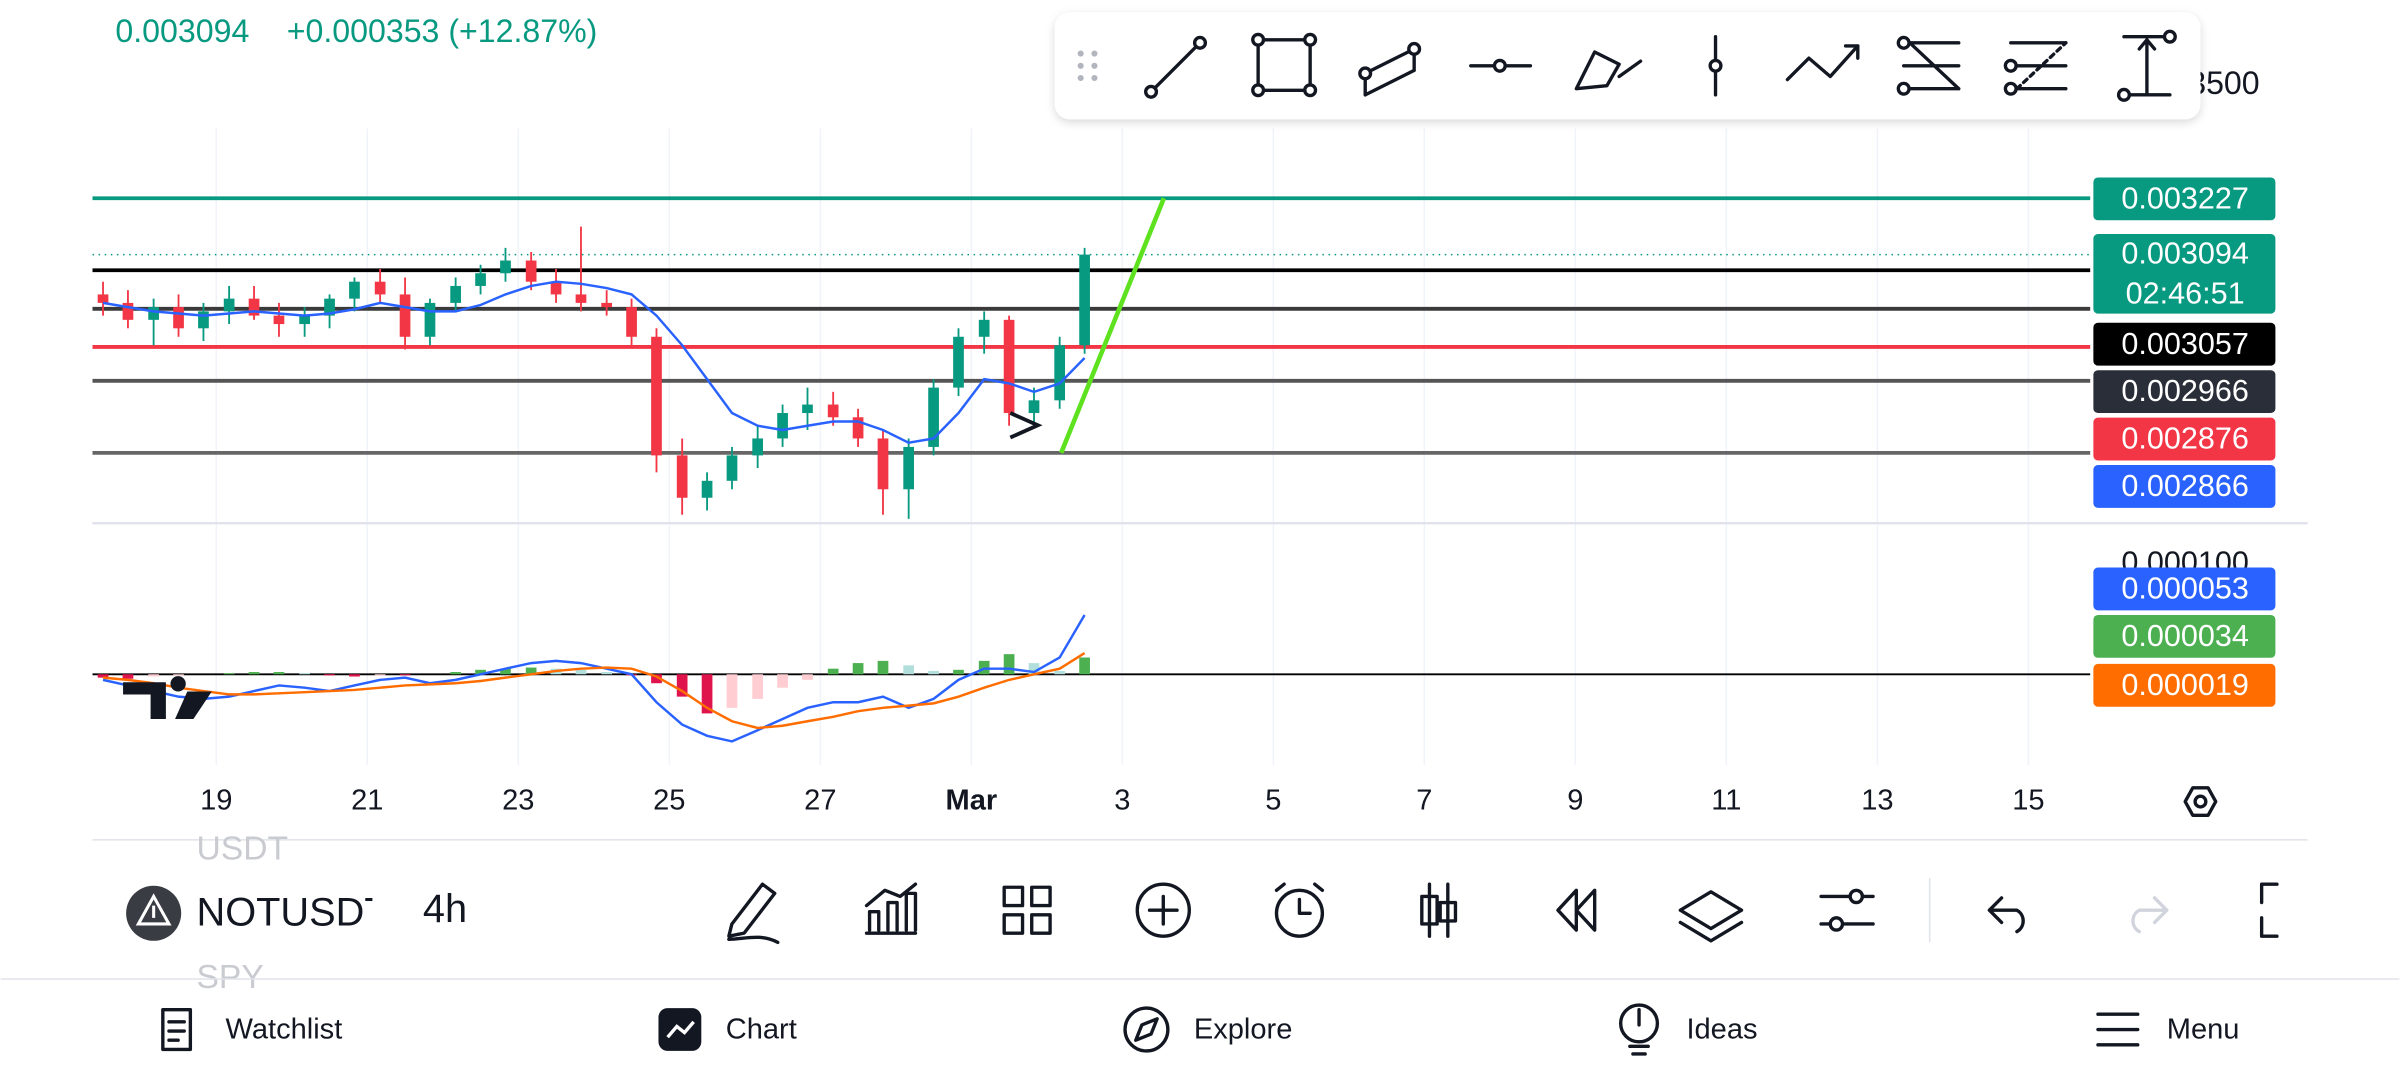 The height and width of the screenshot is (1080, 2400). I want to click on x-tick-label: 3, so click(1122, 800).